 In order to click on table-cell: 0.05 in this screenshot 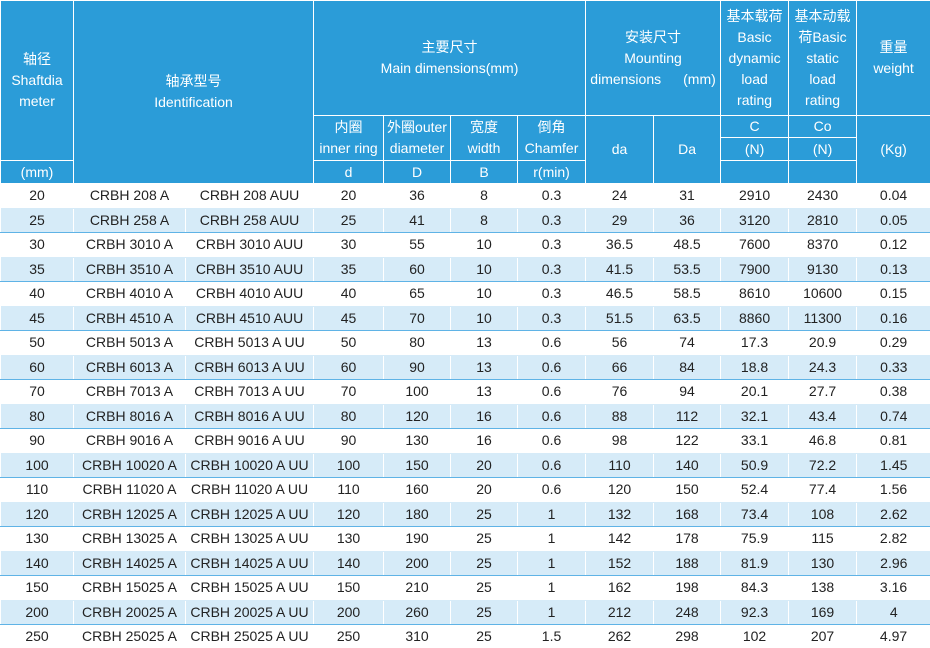, I will do `click(893, 220)`.